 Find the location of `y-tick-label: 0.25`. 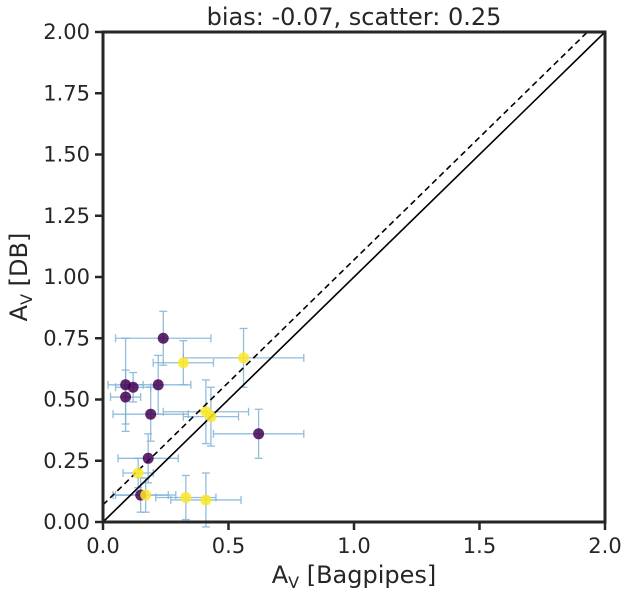

y-tick-label: 0.25 is located at coordinates (66, 461).